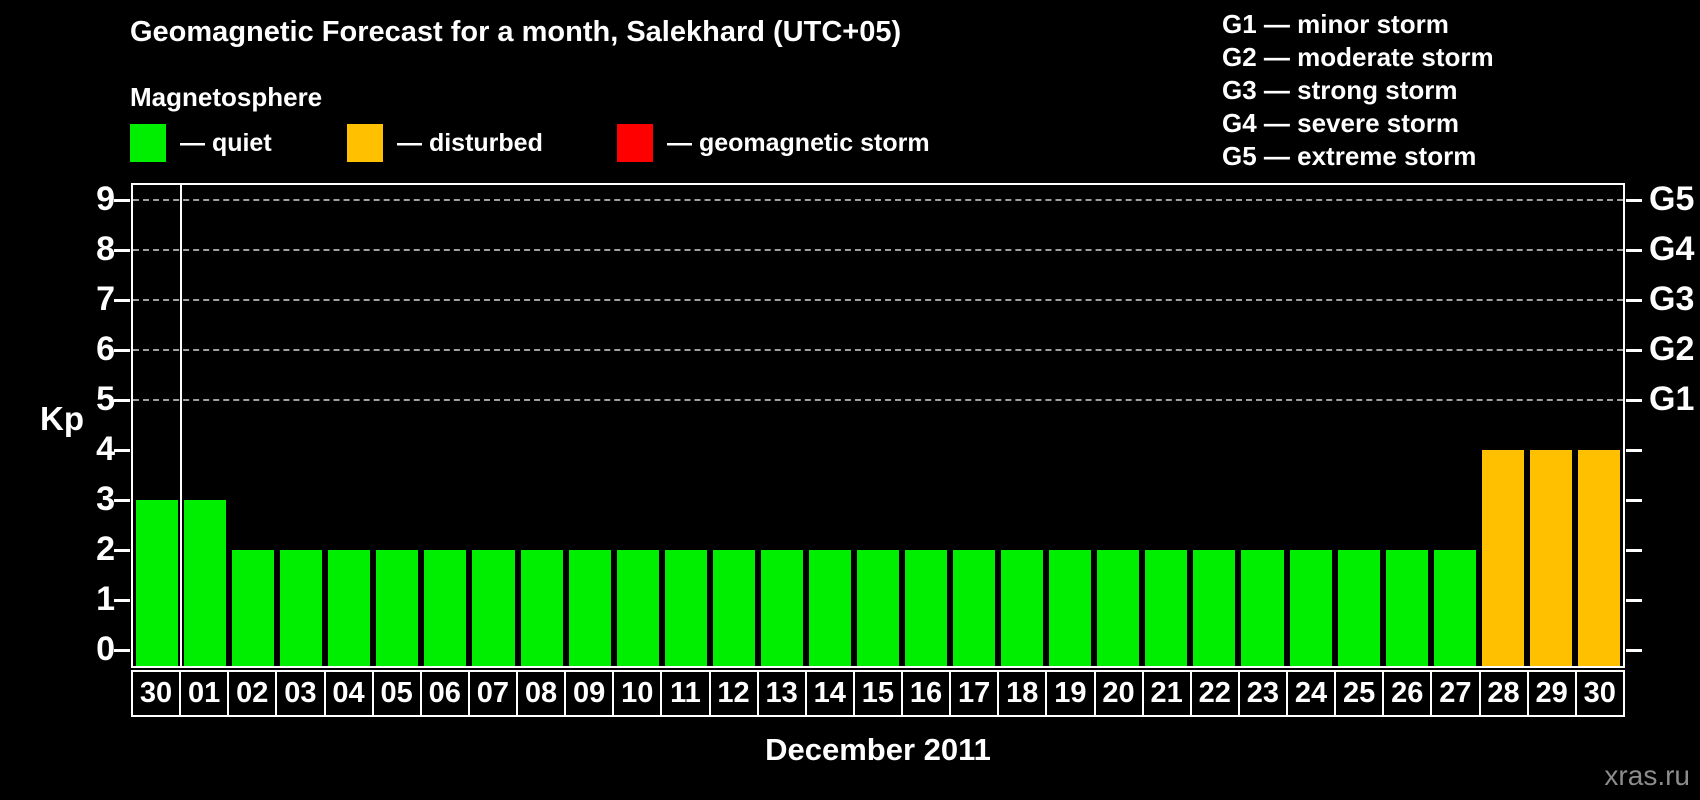 The width and height of the screenshot is (1700, 800). What do you see at coordinates (798, 142) in the screenshot?
I see `legend-label-storm: — geomagnetic storm` at bounding box center [798, 142].